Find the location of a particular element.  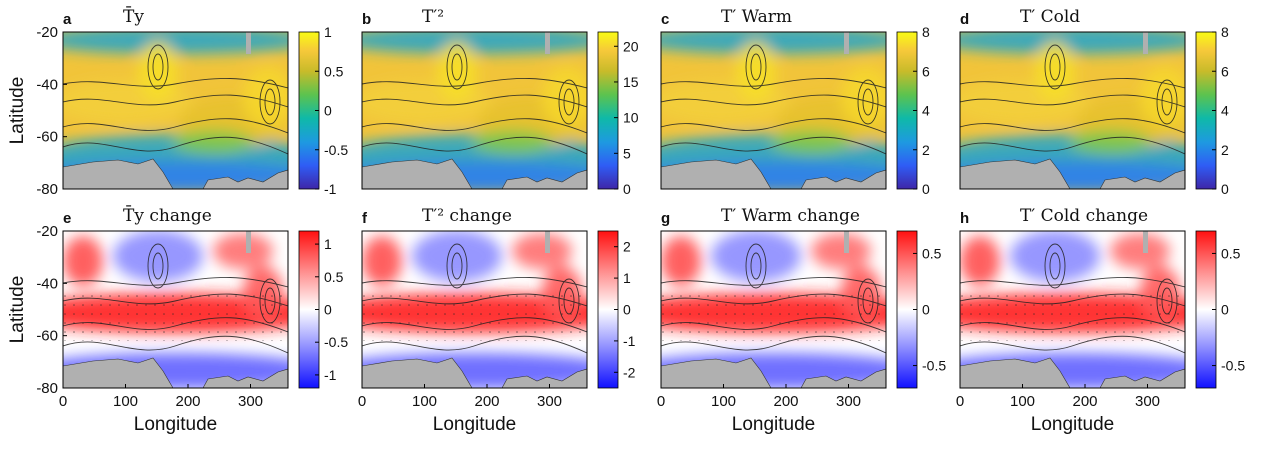

colorbar: 0.50-0.5 is located at coordinates (921, 309).